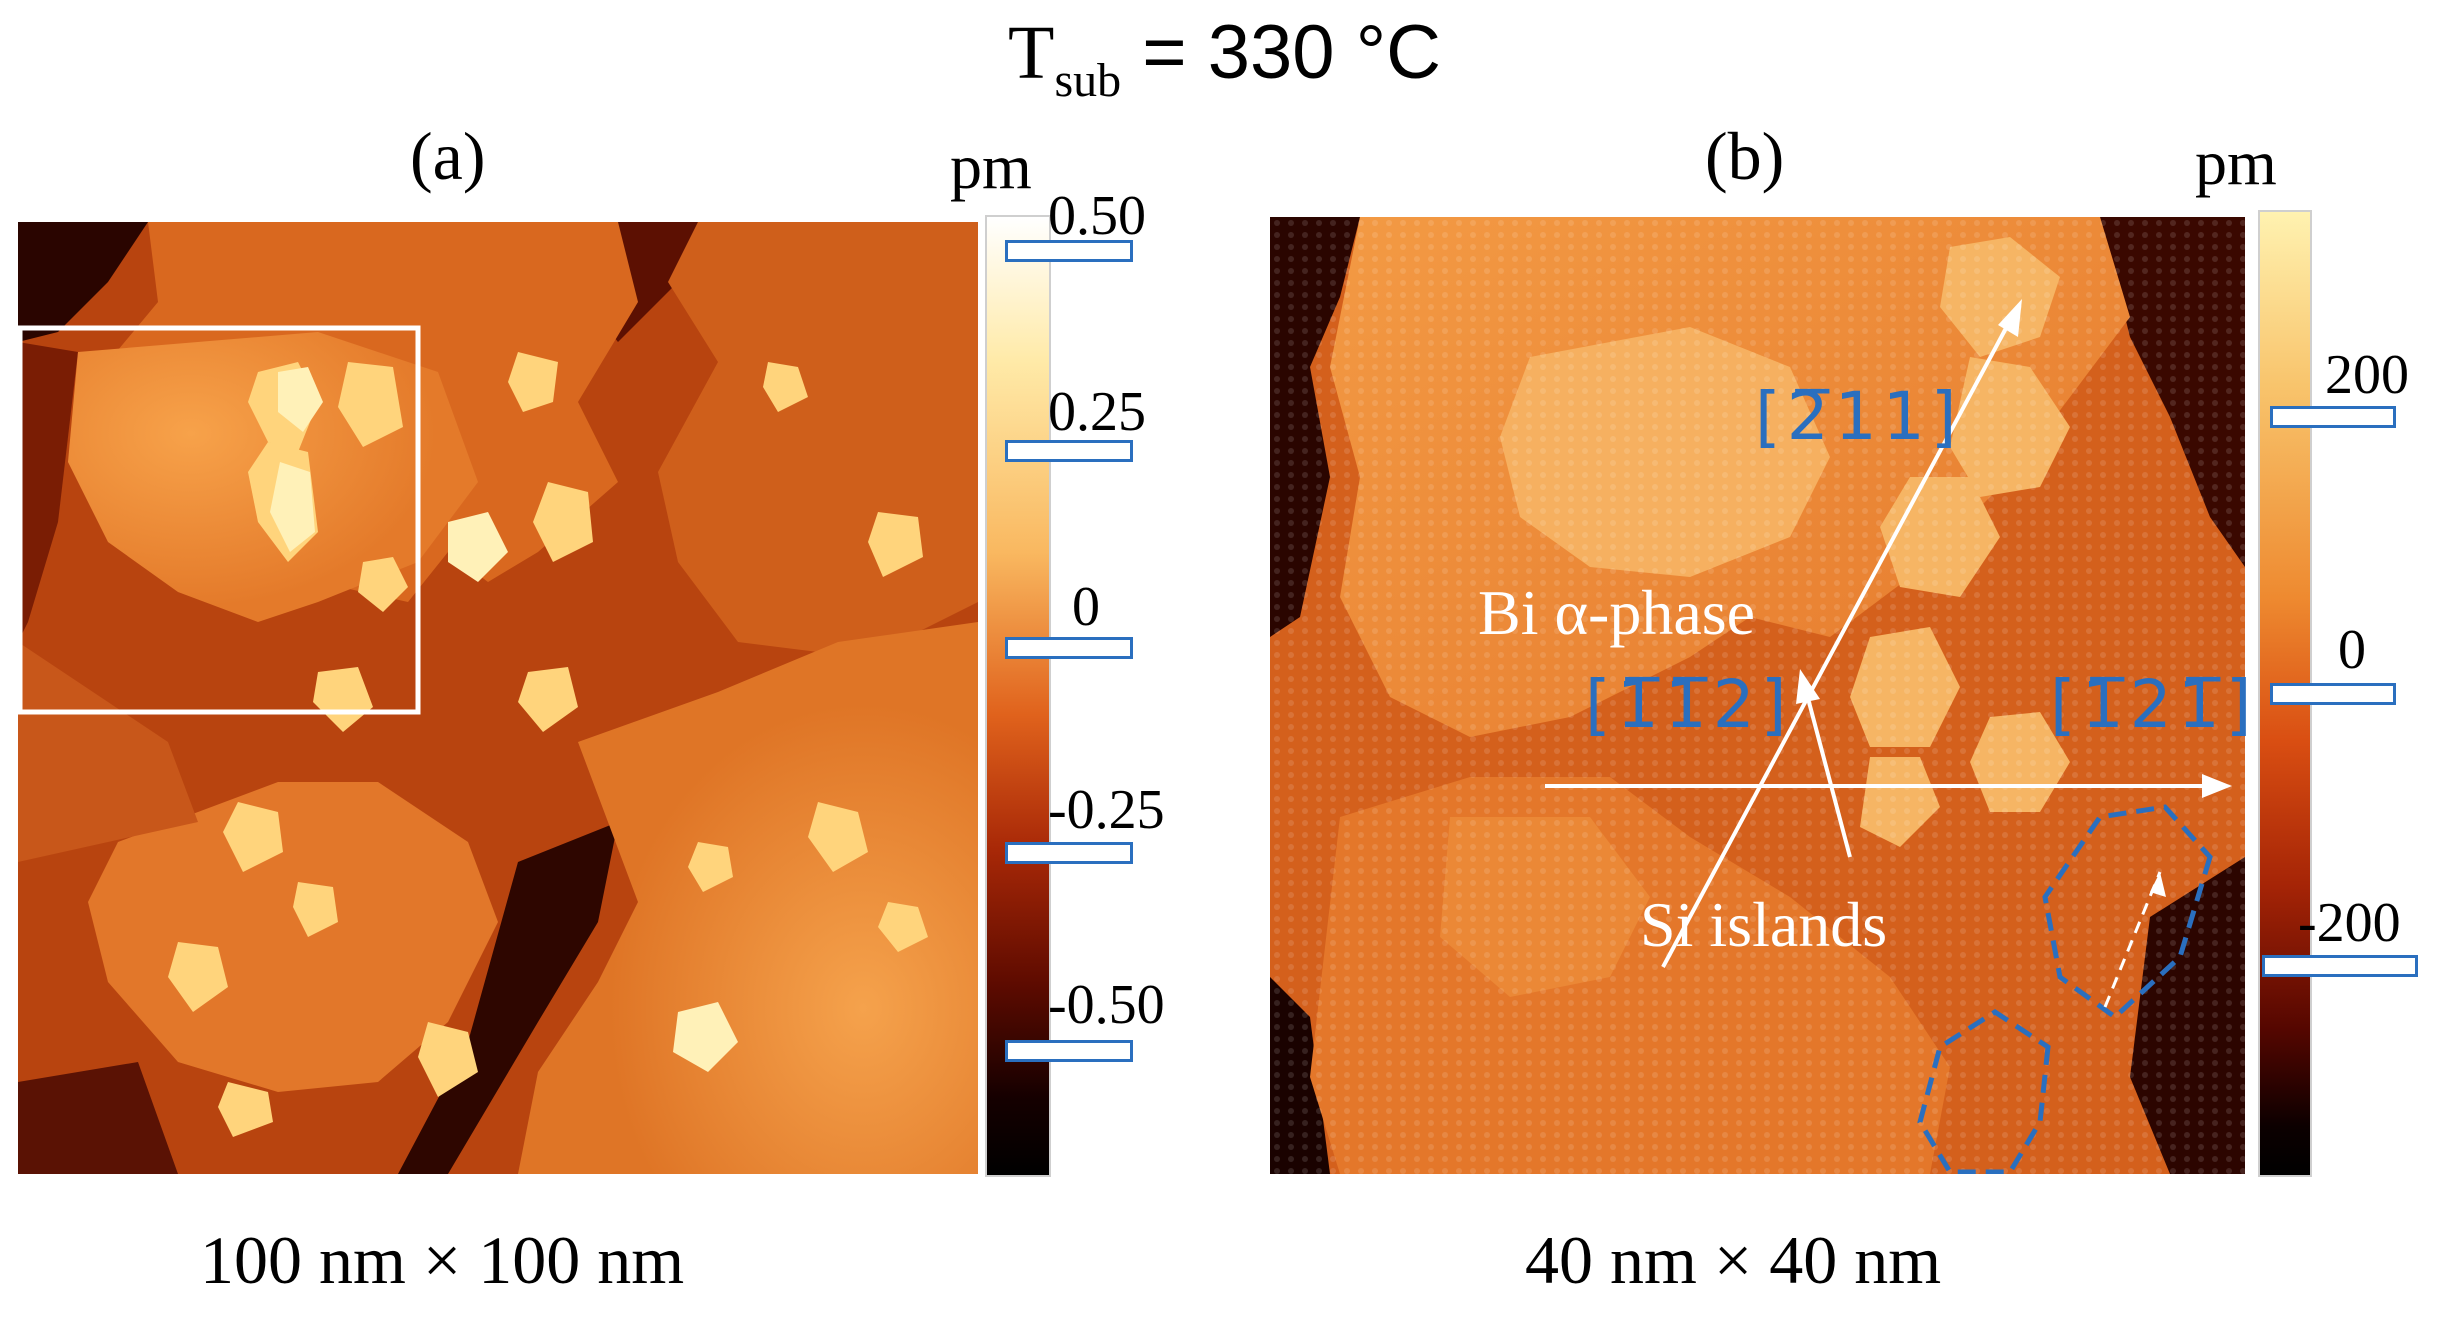 The image size is (2449, 1320). I want to click on colorbar-a-tick-label: -0.25, so click(1106, 810).